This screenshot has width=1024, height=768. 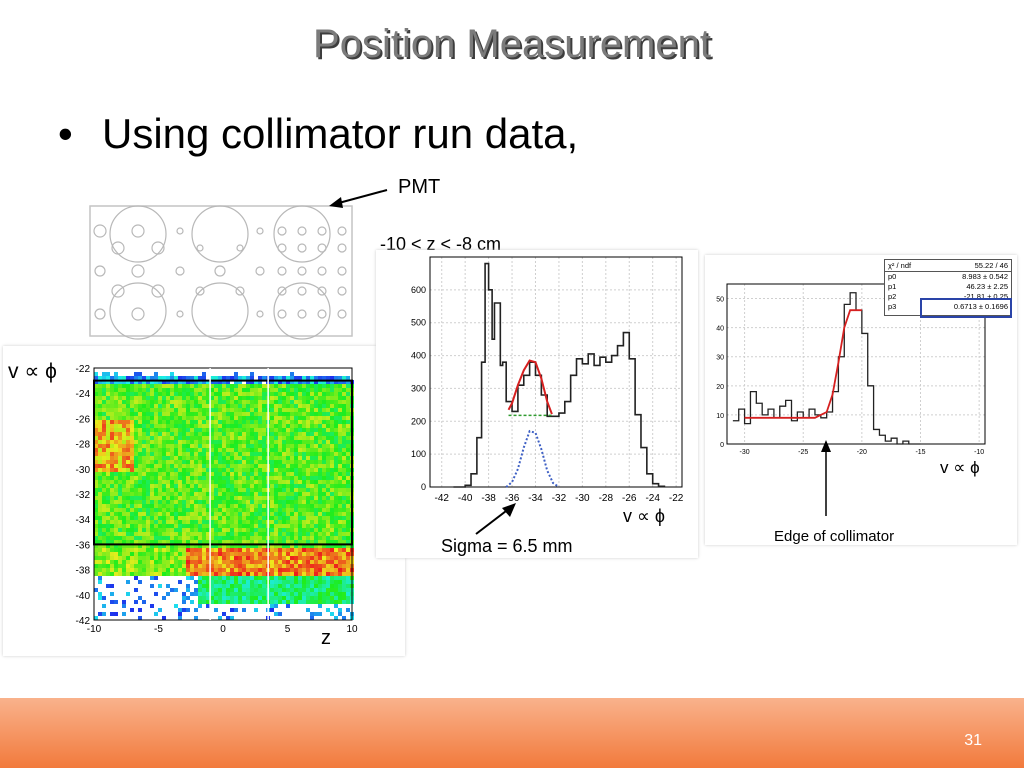 What do you see at coordinates (720, 416) in the screenshot?
I see `right-y-tick: 10` at bounding box center [720, 416].